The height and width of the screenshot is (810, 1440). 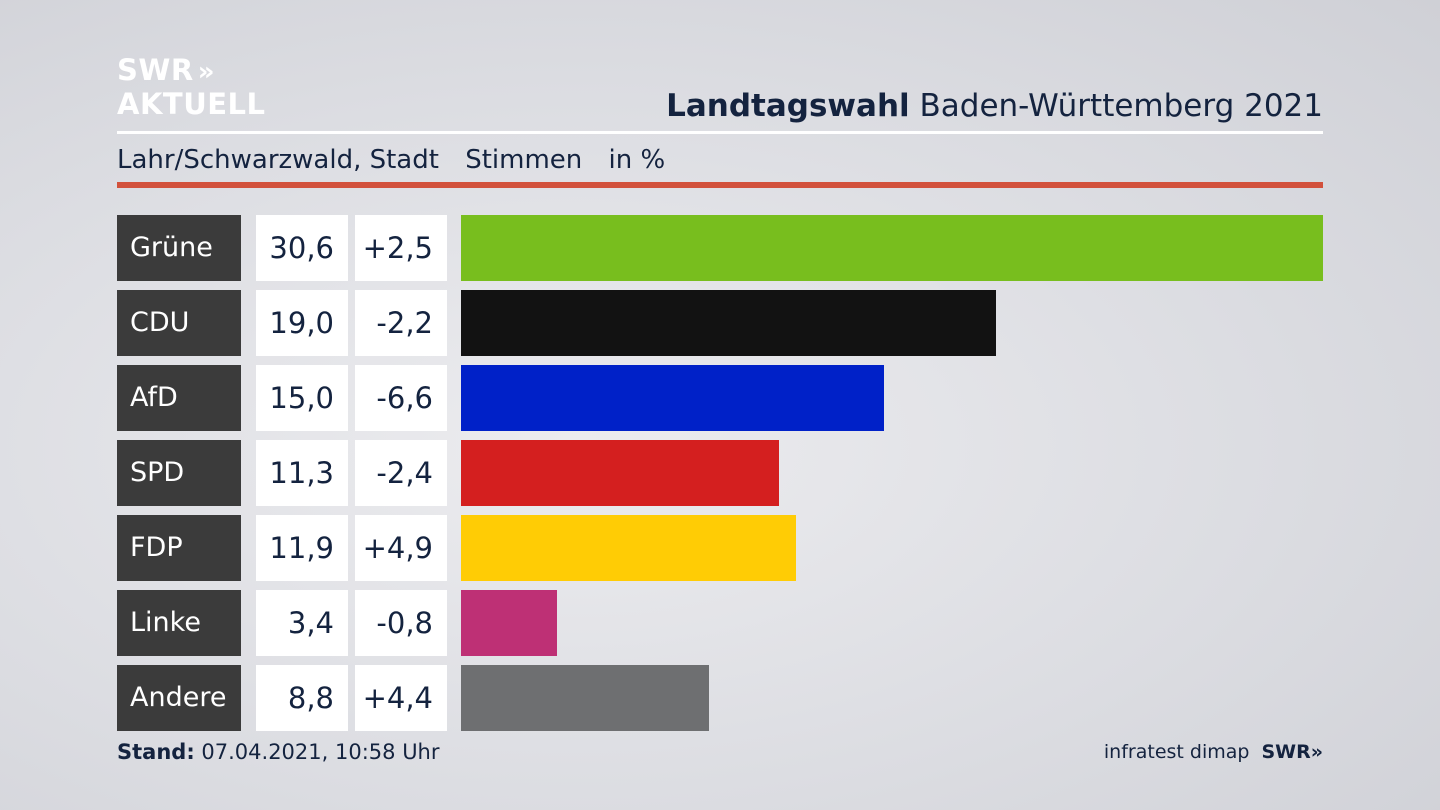 I want to click on title-bold: Landtagswahl, so click(x=788, y=106).